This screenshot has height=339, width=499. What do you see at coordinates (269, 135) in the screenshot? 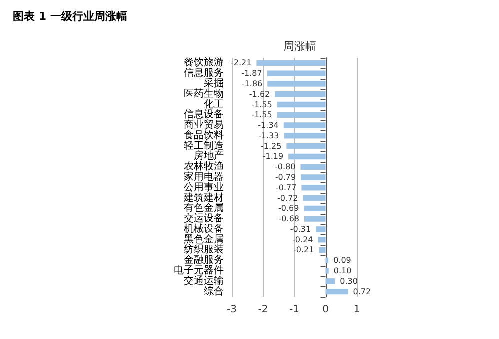
I see `data-label: -1.33` at bounding box center [269, 135].